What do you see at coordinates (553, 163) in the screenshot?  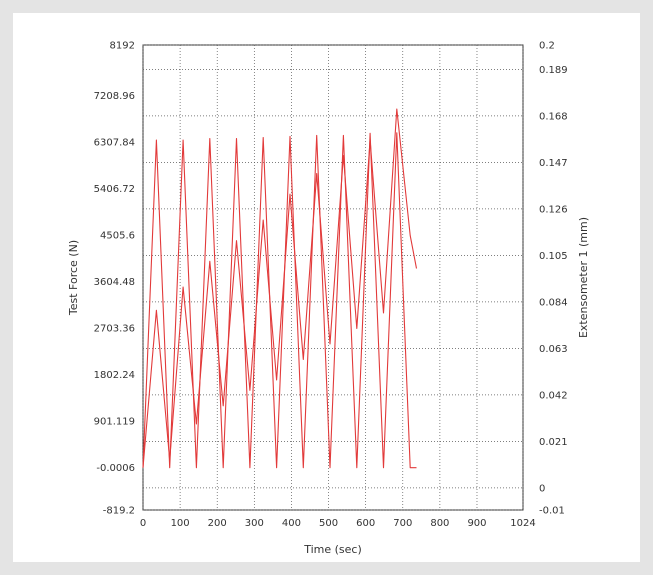 I see `y2-tick-label: 0.147` at bounding box center [553, 163].